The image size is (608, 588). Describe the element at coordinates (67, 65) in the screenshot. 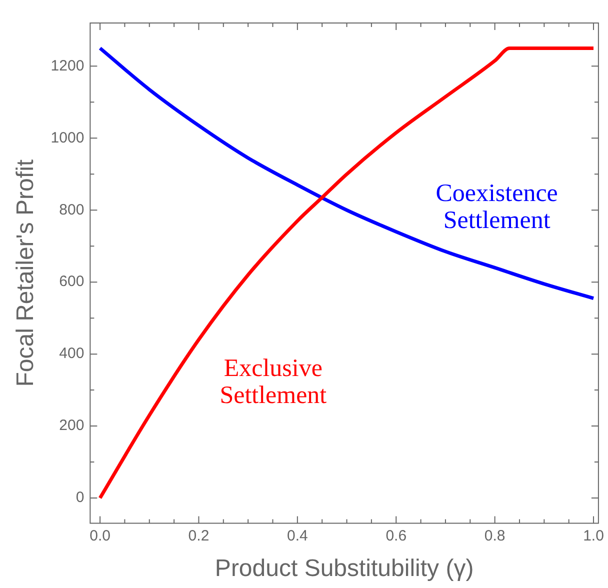

I see `y-tick-label: 1200` at that location.